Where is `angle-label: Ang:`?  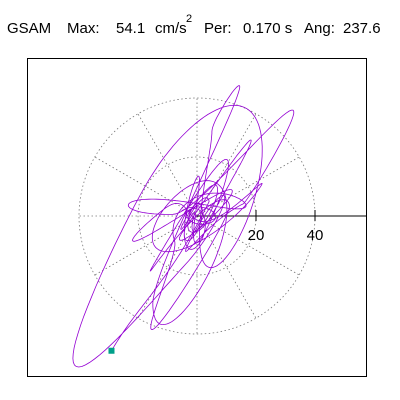
angle-label: Ang: is located at coordinates (319, 28).